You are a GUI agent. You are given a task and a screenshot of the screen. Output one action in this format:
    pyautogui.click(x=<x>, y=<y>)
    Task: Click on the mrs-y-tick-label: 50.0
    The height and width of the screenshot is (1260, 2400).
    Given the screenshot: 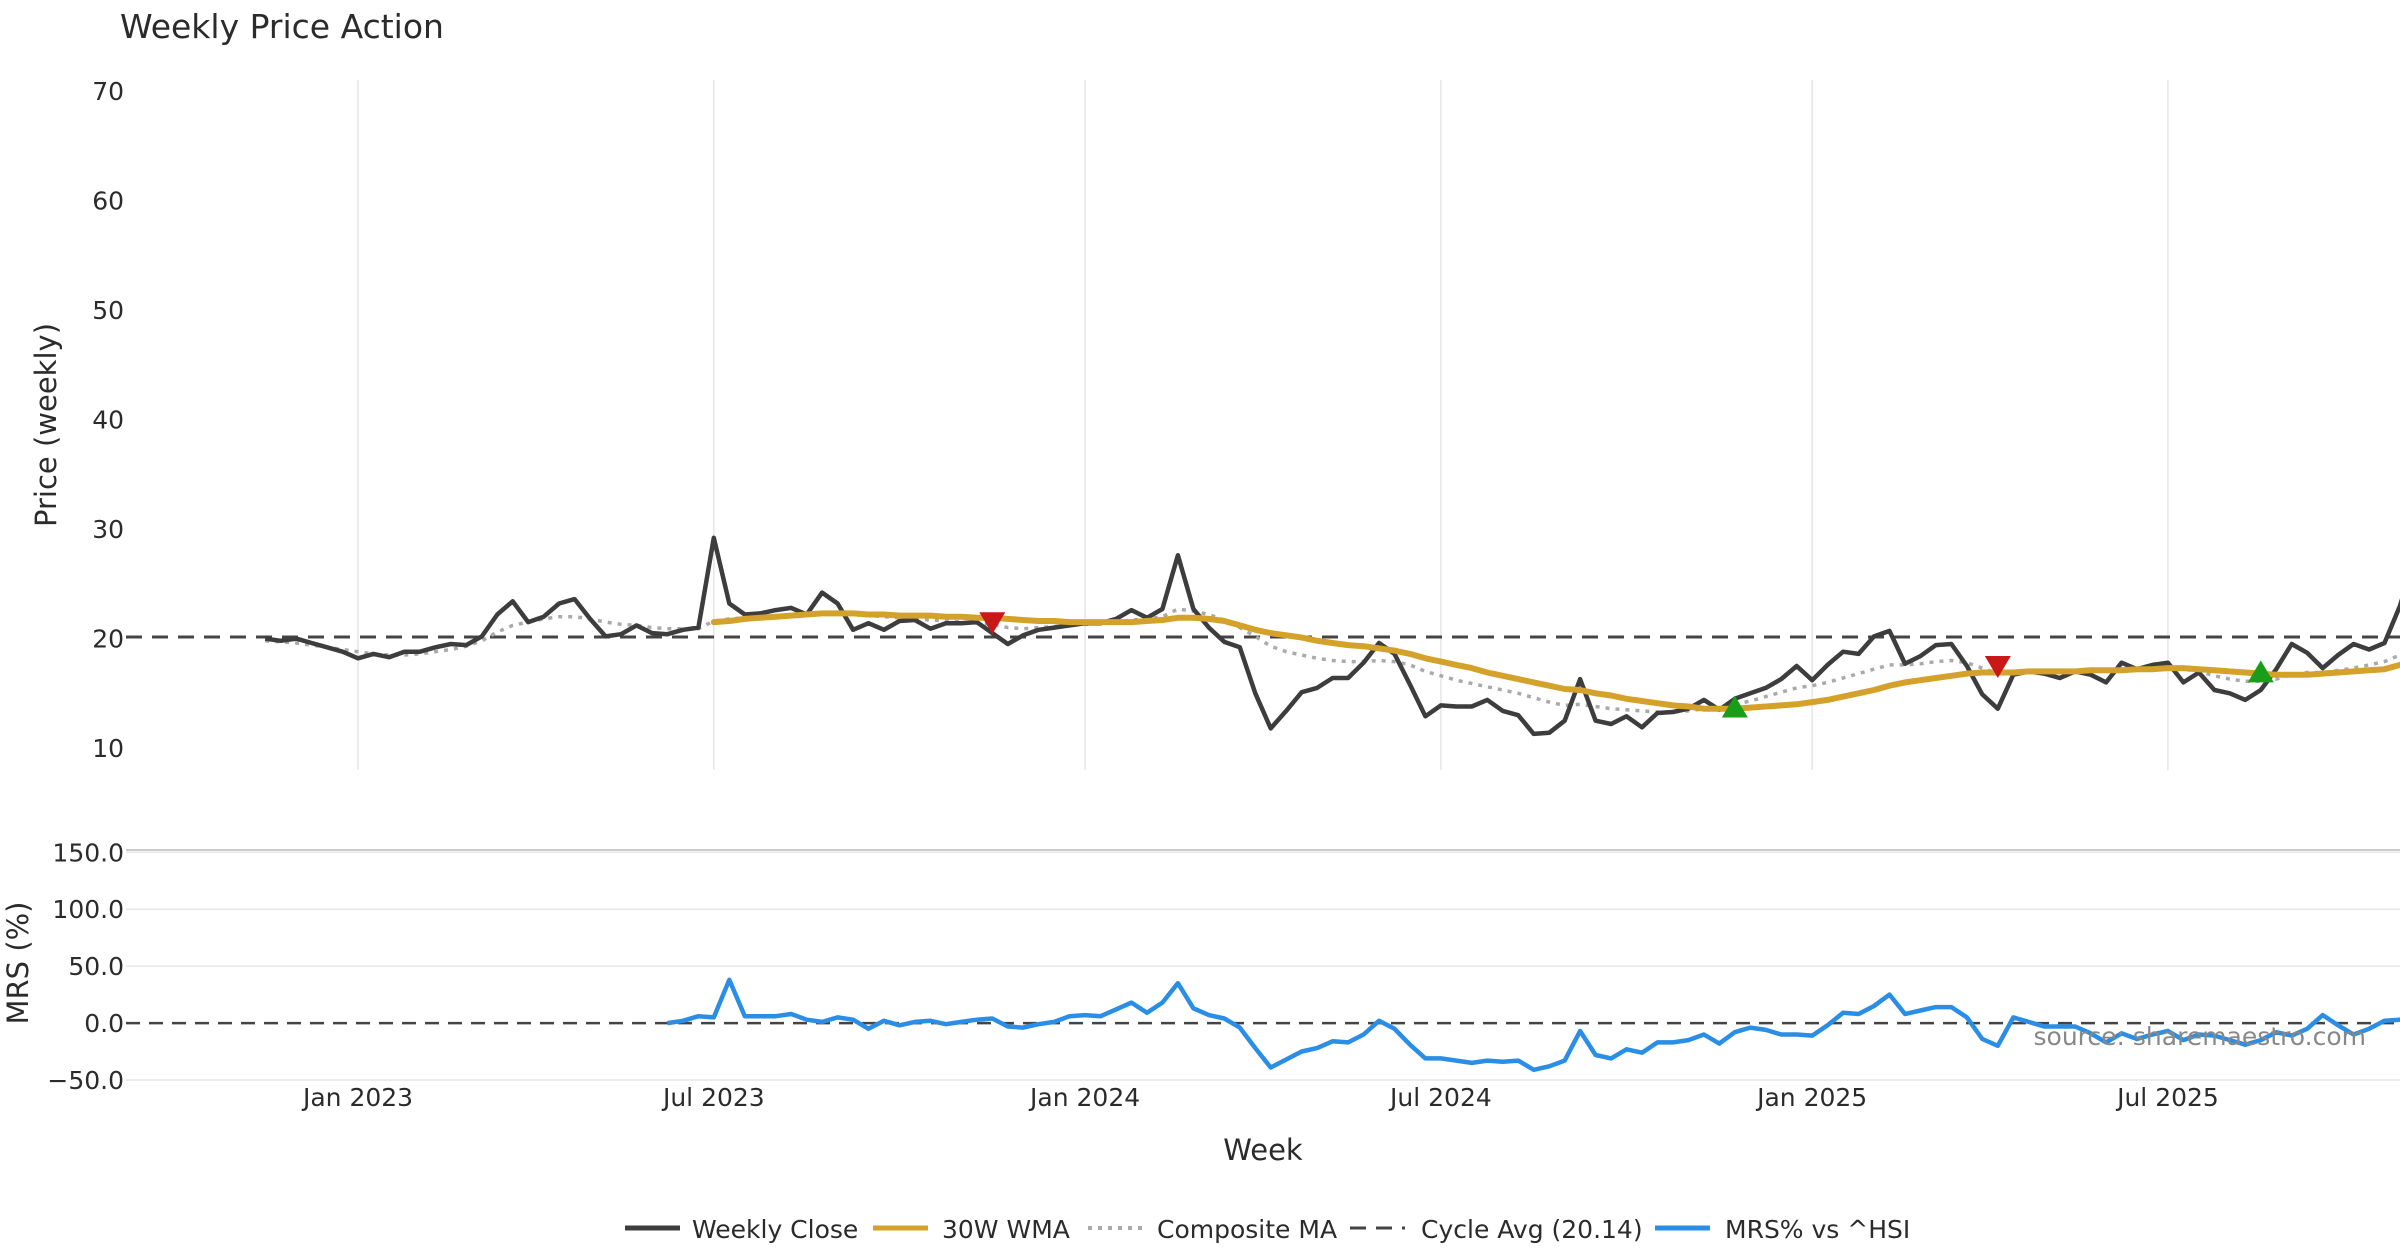 What is the action you would take?
    pyautogui.click(x=96, y=966)
    